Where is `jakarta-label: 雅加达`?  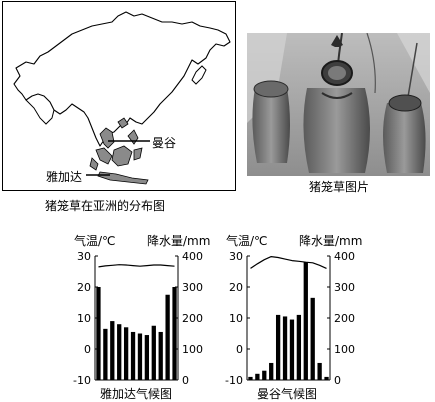
jakarta-label: 雅加达 is located at coordinates (64, 177).